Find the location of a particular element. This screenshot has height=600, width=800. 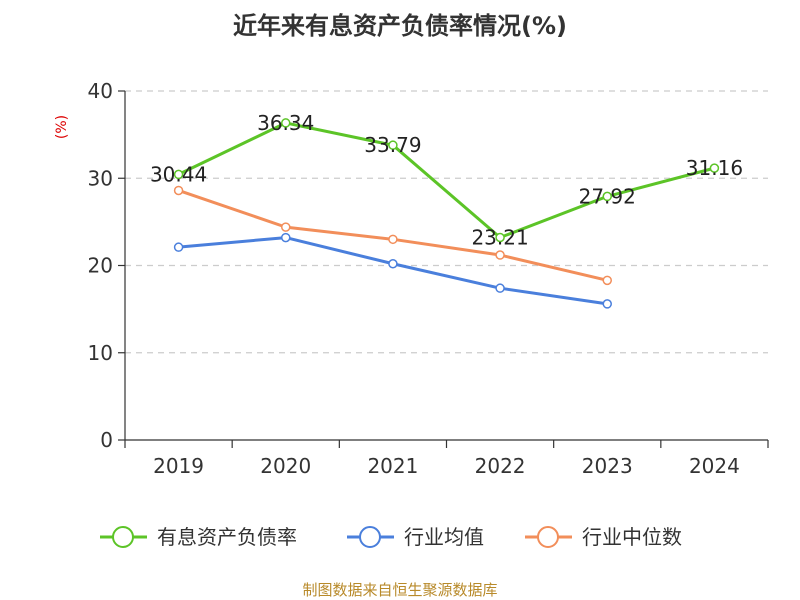

x-tick-label: 2021 is located at coordinates (392, 466).